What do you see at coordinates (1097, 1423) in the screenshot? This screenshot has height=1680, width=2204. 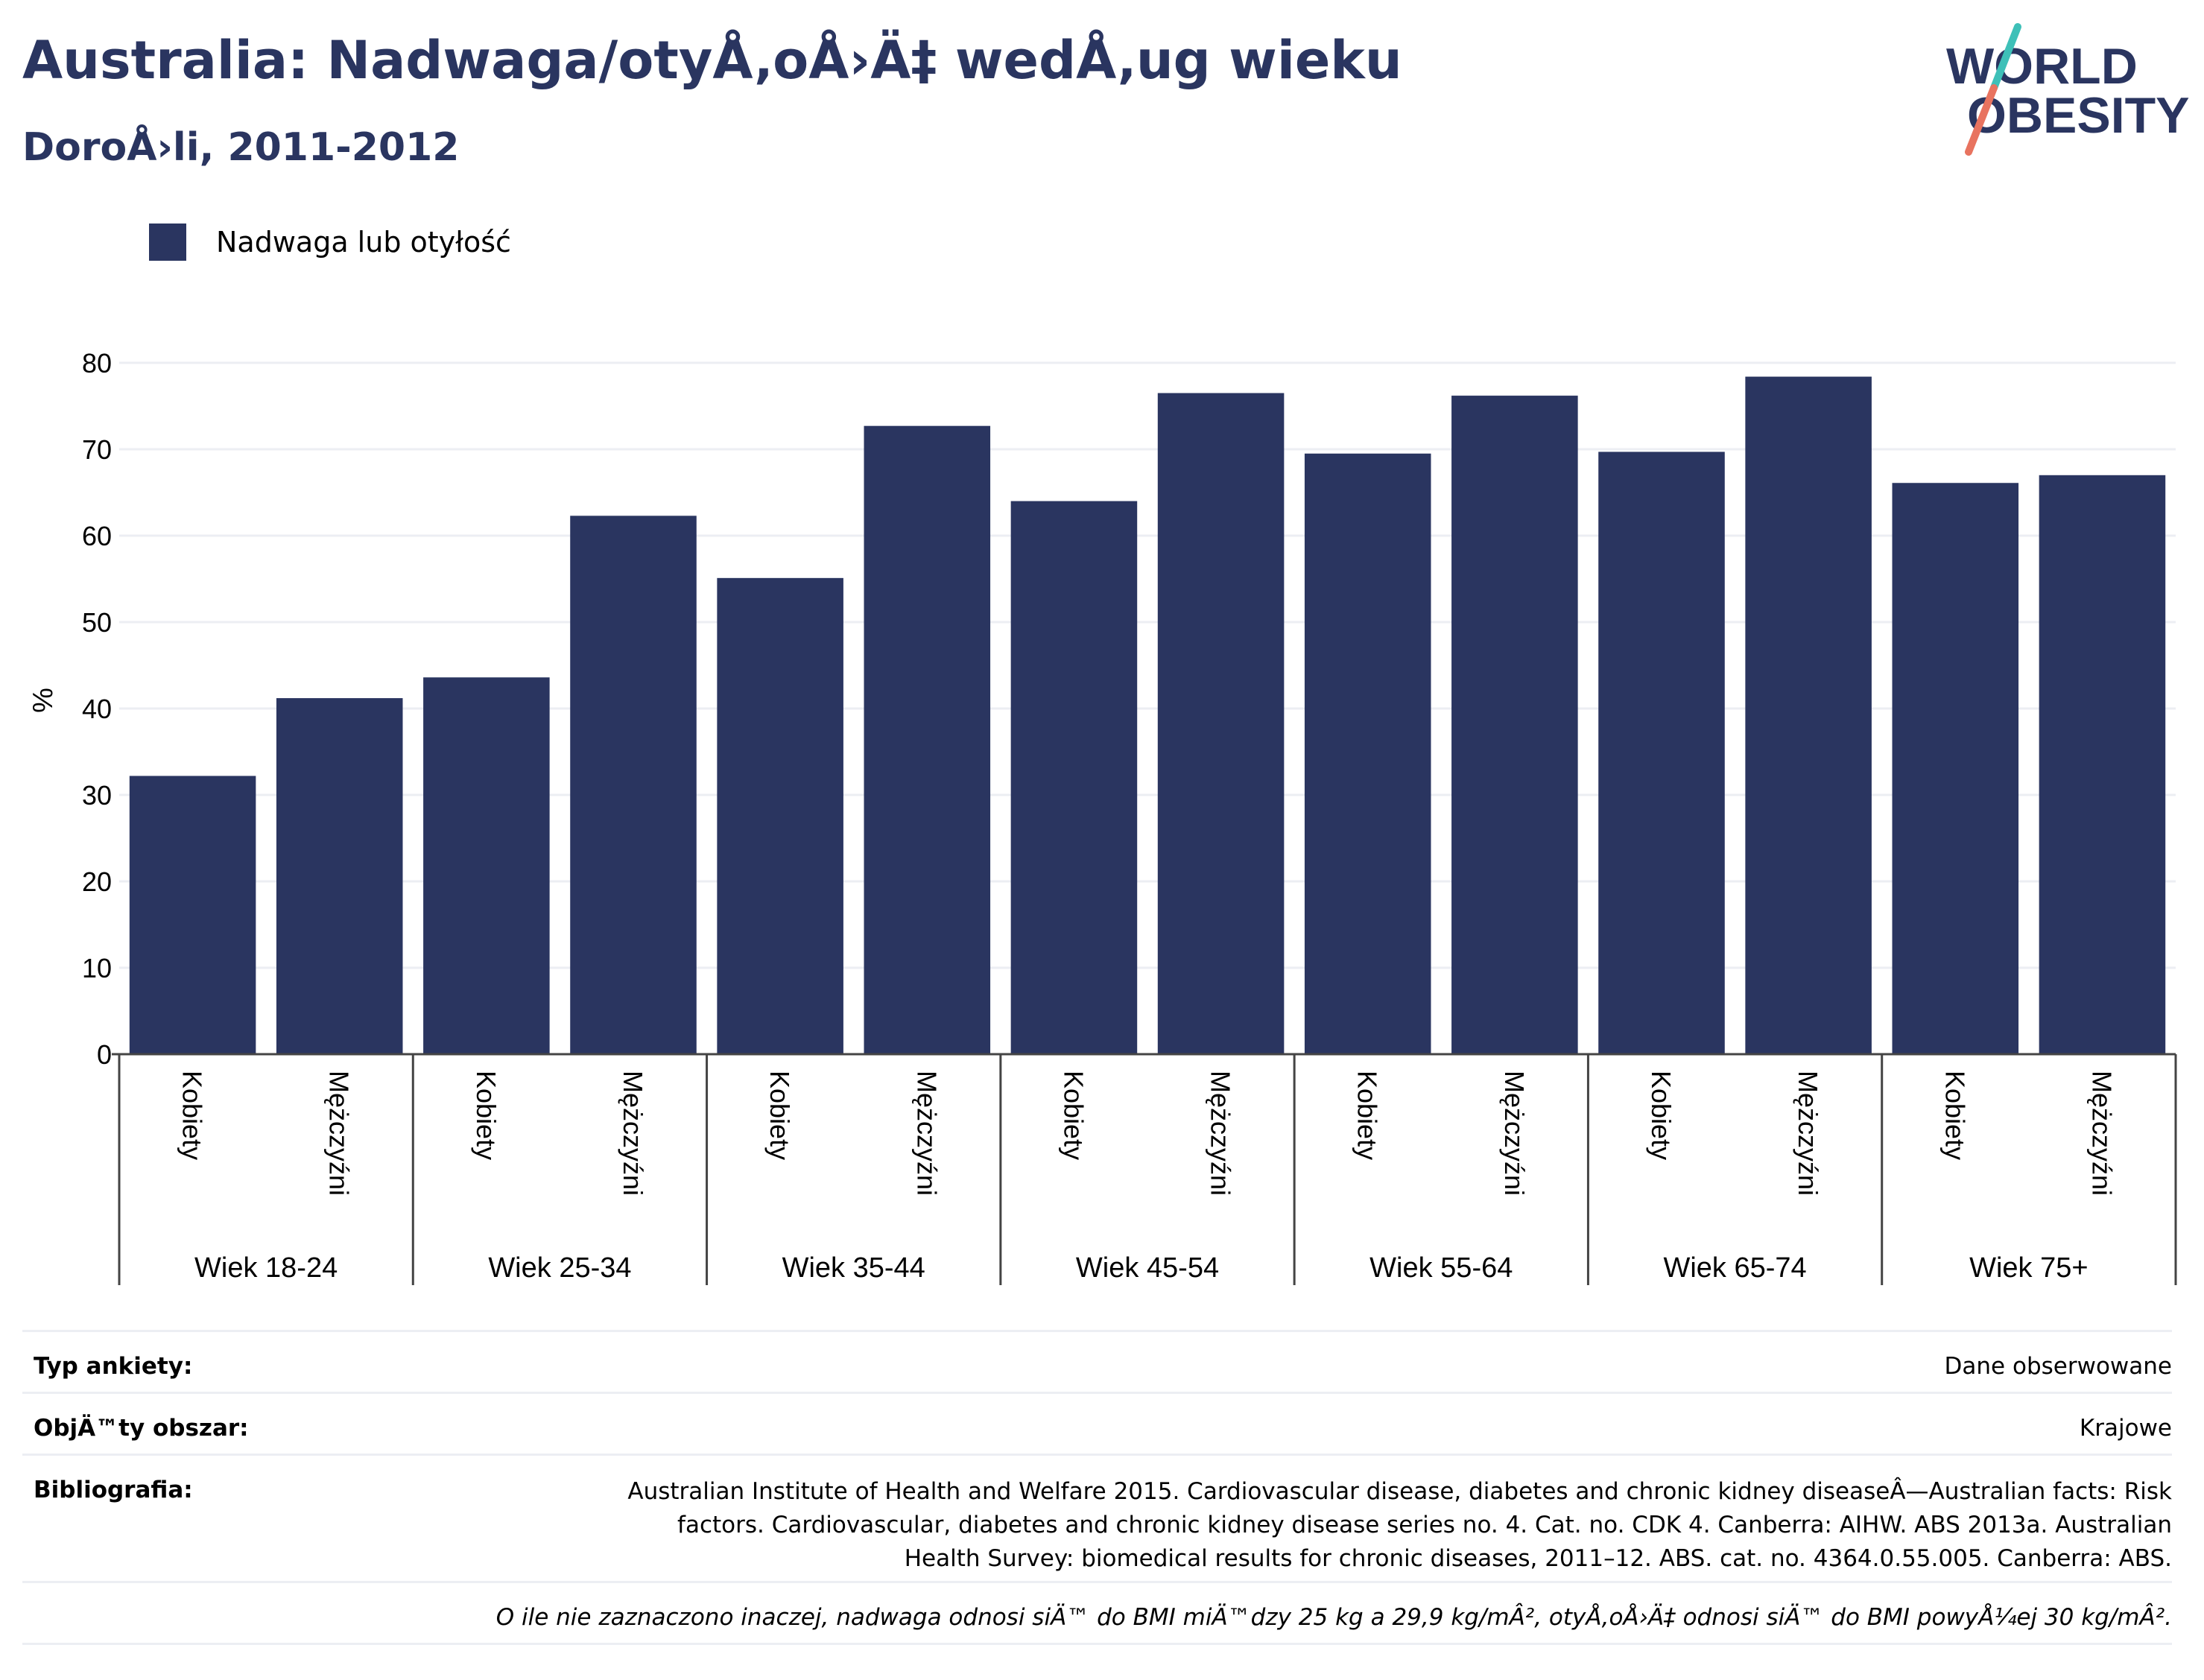 I see `info-row-area: ObjÄ™ty obszar: Krajowe` at bounding box center [1097, 1423].